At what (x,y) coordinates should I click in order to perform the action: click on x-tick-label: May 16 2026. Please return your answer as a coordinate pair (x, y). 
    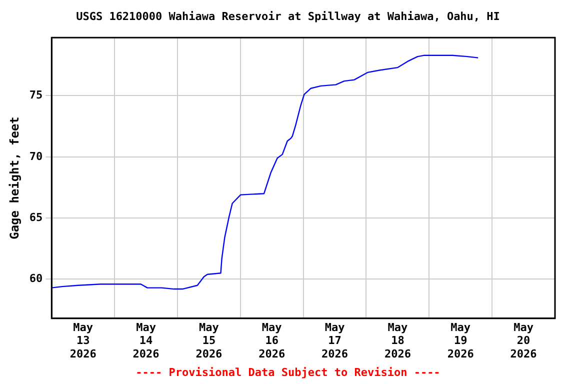
    Looking at the image, I should click on (272, 340).